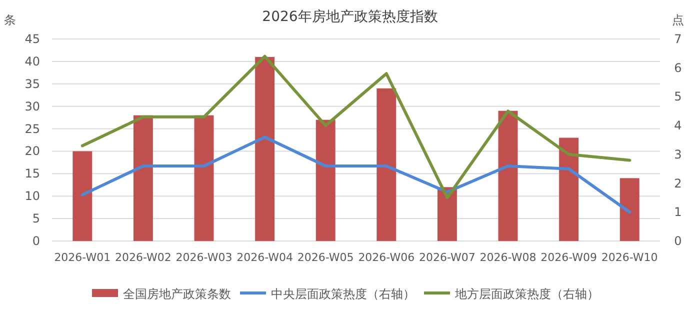  Describe the element at coordinates (325, 257) in the screenshot. I see `x-tick-label: 2026-W05` at that location.